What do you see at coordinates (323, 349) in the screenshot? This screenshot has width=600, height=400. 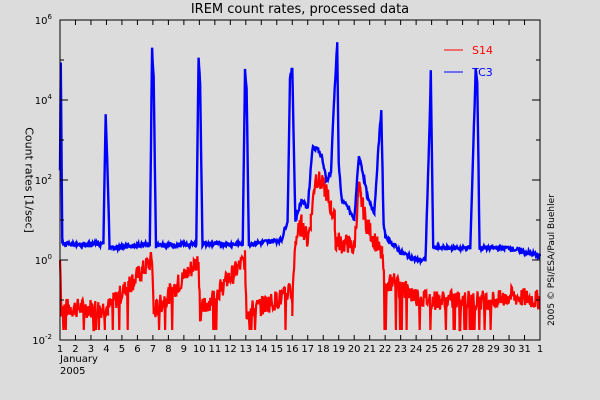 I see `x-tick-label: 18` at bounding box center [323, 349].